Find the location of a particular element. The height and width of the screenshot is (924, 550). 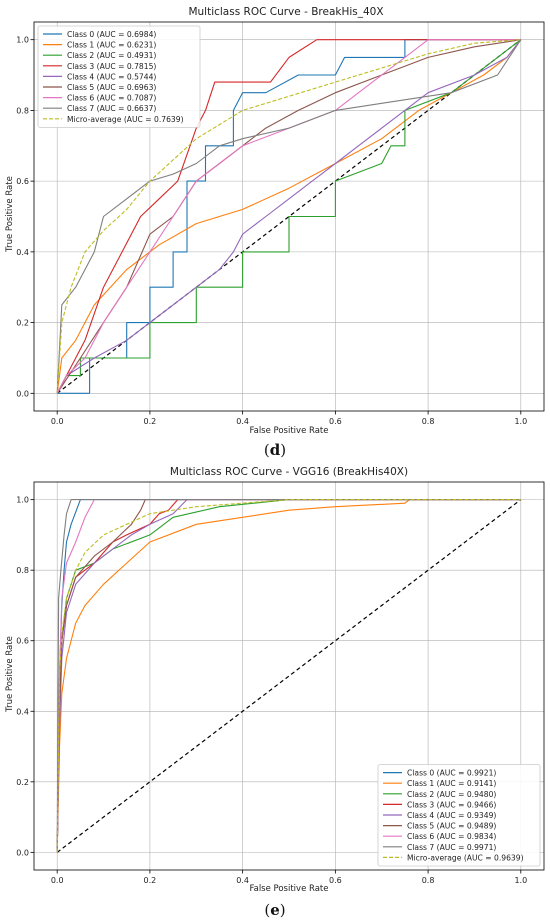

chart-e-ytick-label: 0.0 is located at coordinates (22, 852).